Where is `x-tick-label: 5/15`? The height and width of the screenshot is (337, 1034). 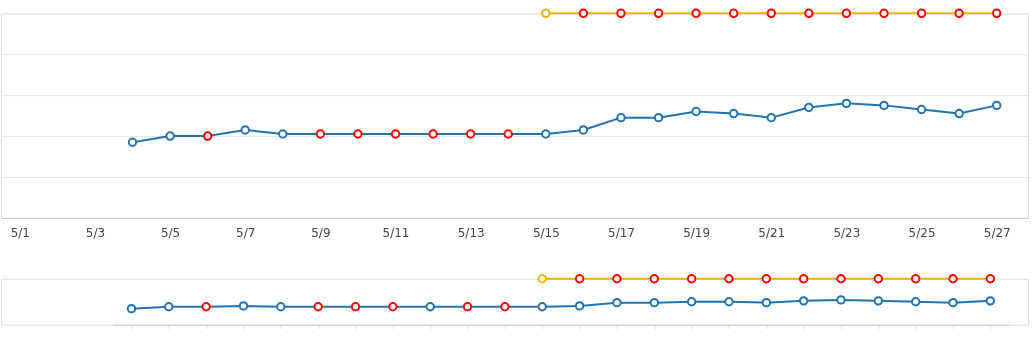 x-tick-label: 5/15 is located at coordinates (546, 233).